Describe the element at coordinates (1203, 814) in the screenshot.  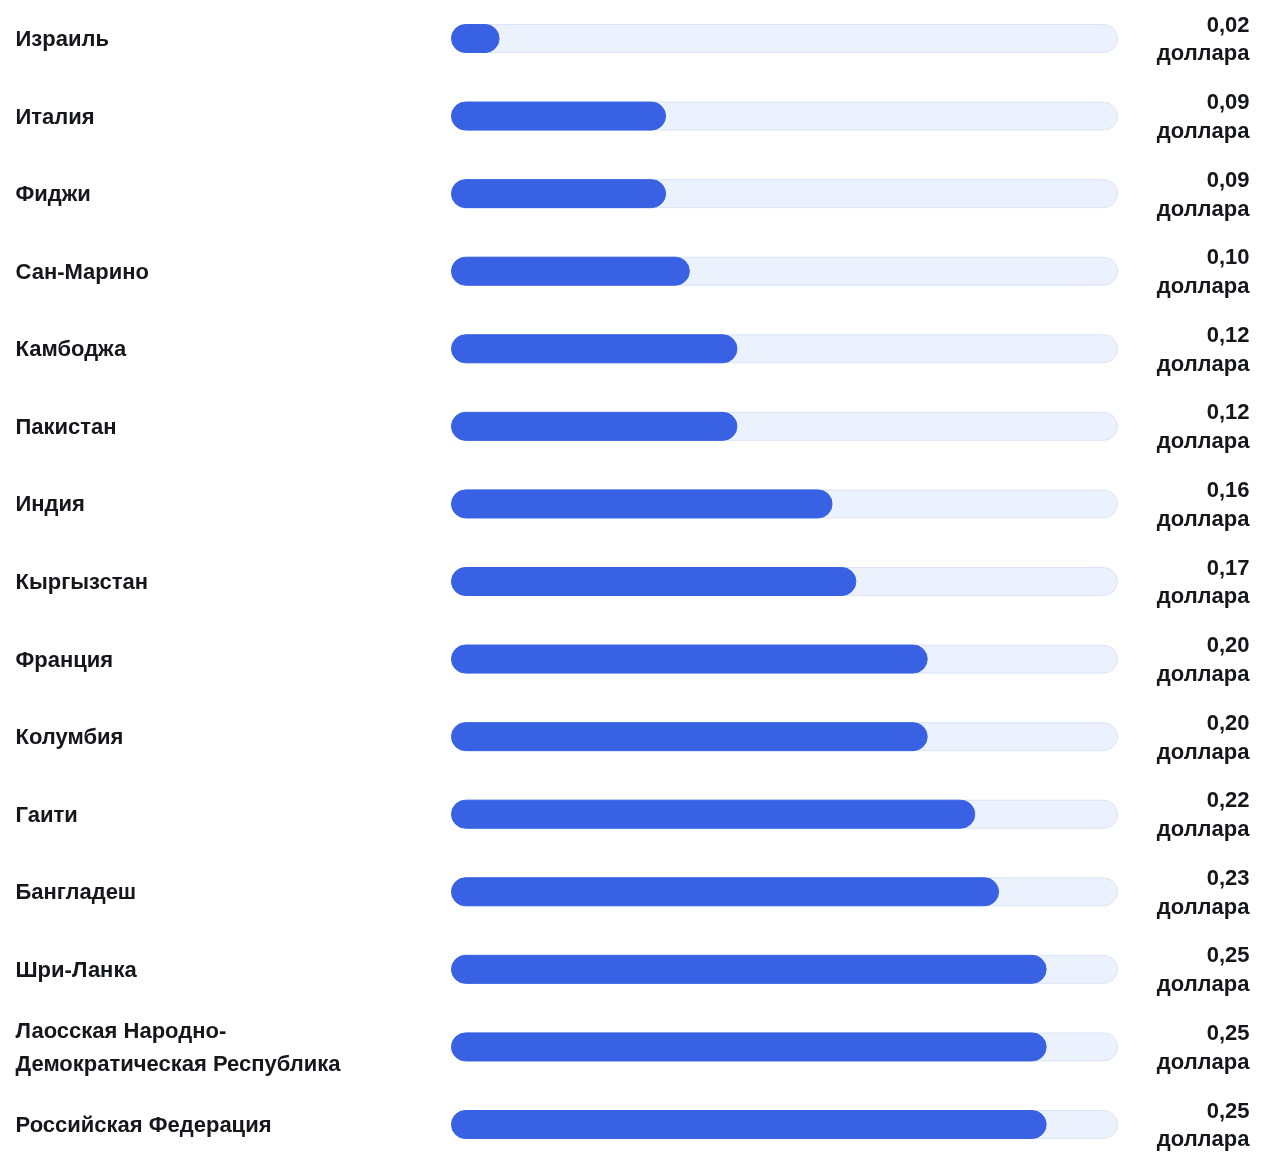
I see `data-label: 0,22 доллара` at that location.